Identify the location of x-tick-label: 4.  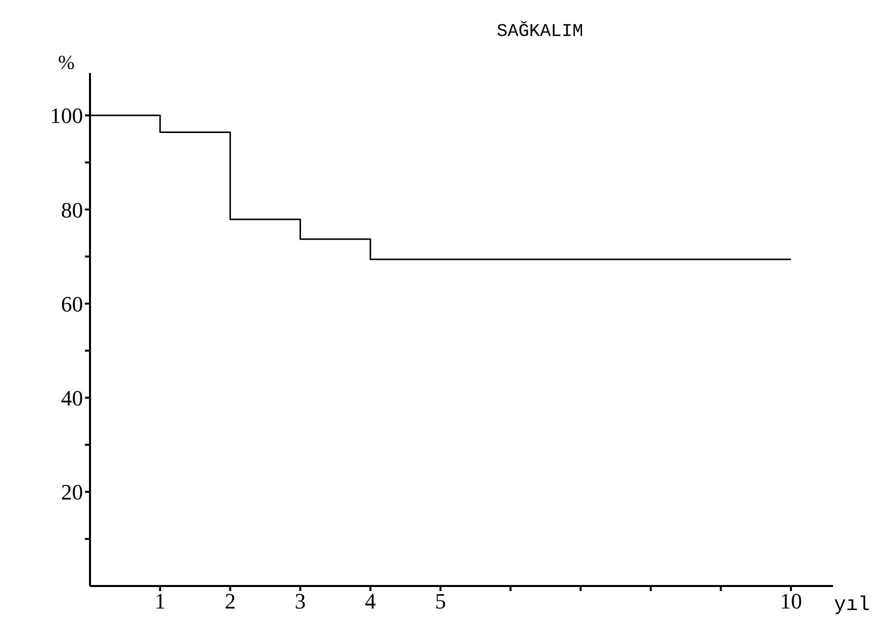
(370, 601).